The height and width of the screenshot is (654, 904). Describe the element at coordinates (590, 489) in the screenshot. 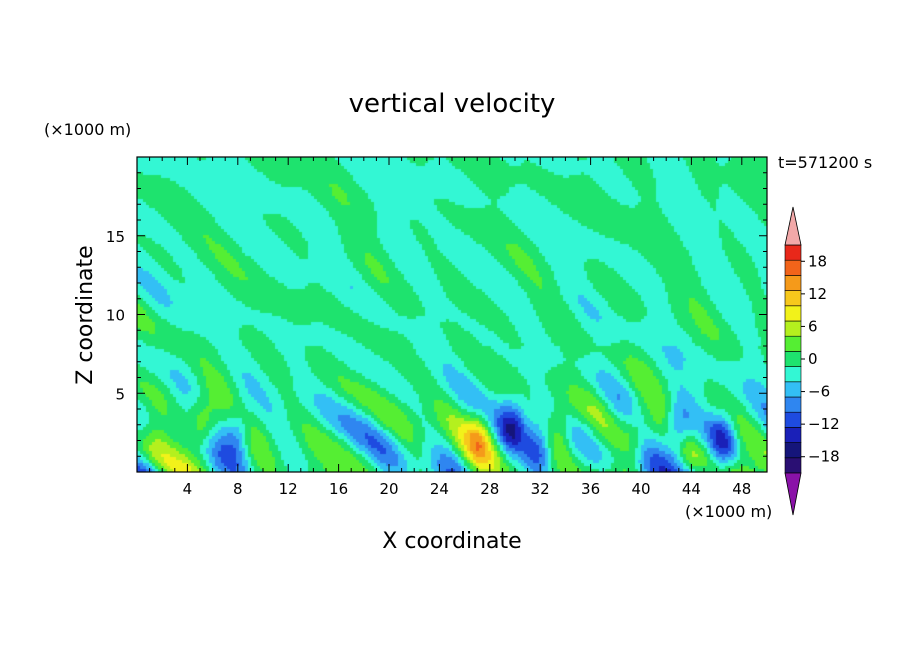

I see `x-tick-label: 36` at that location.